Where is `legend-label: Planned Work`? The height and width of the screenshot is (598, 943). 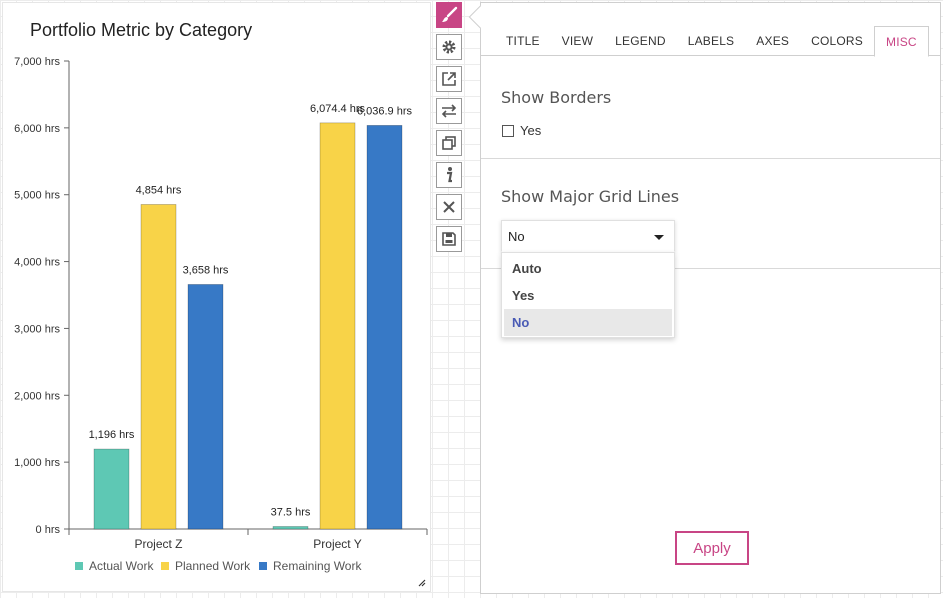 legend-label: Planned Work is located at coordinates (213, 566).